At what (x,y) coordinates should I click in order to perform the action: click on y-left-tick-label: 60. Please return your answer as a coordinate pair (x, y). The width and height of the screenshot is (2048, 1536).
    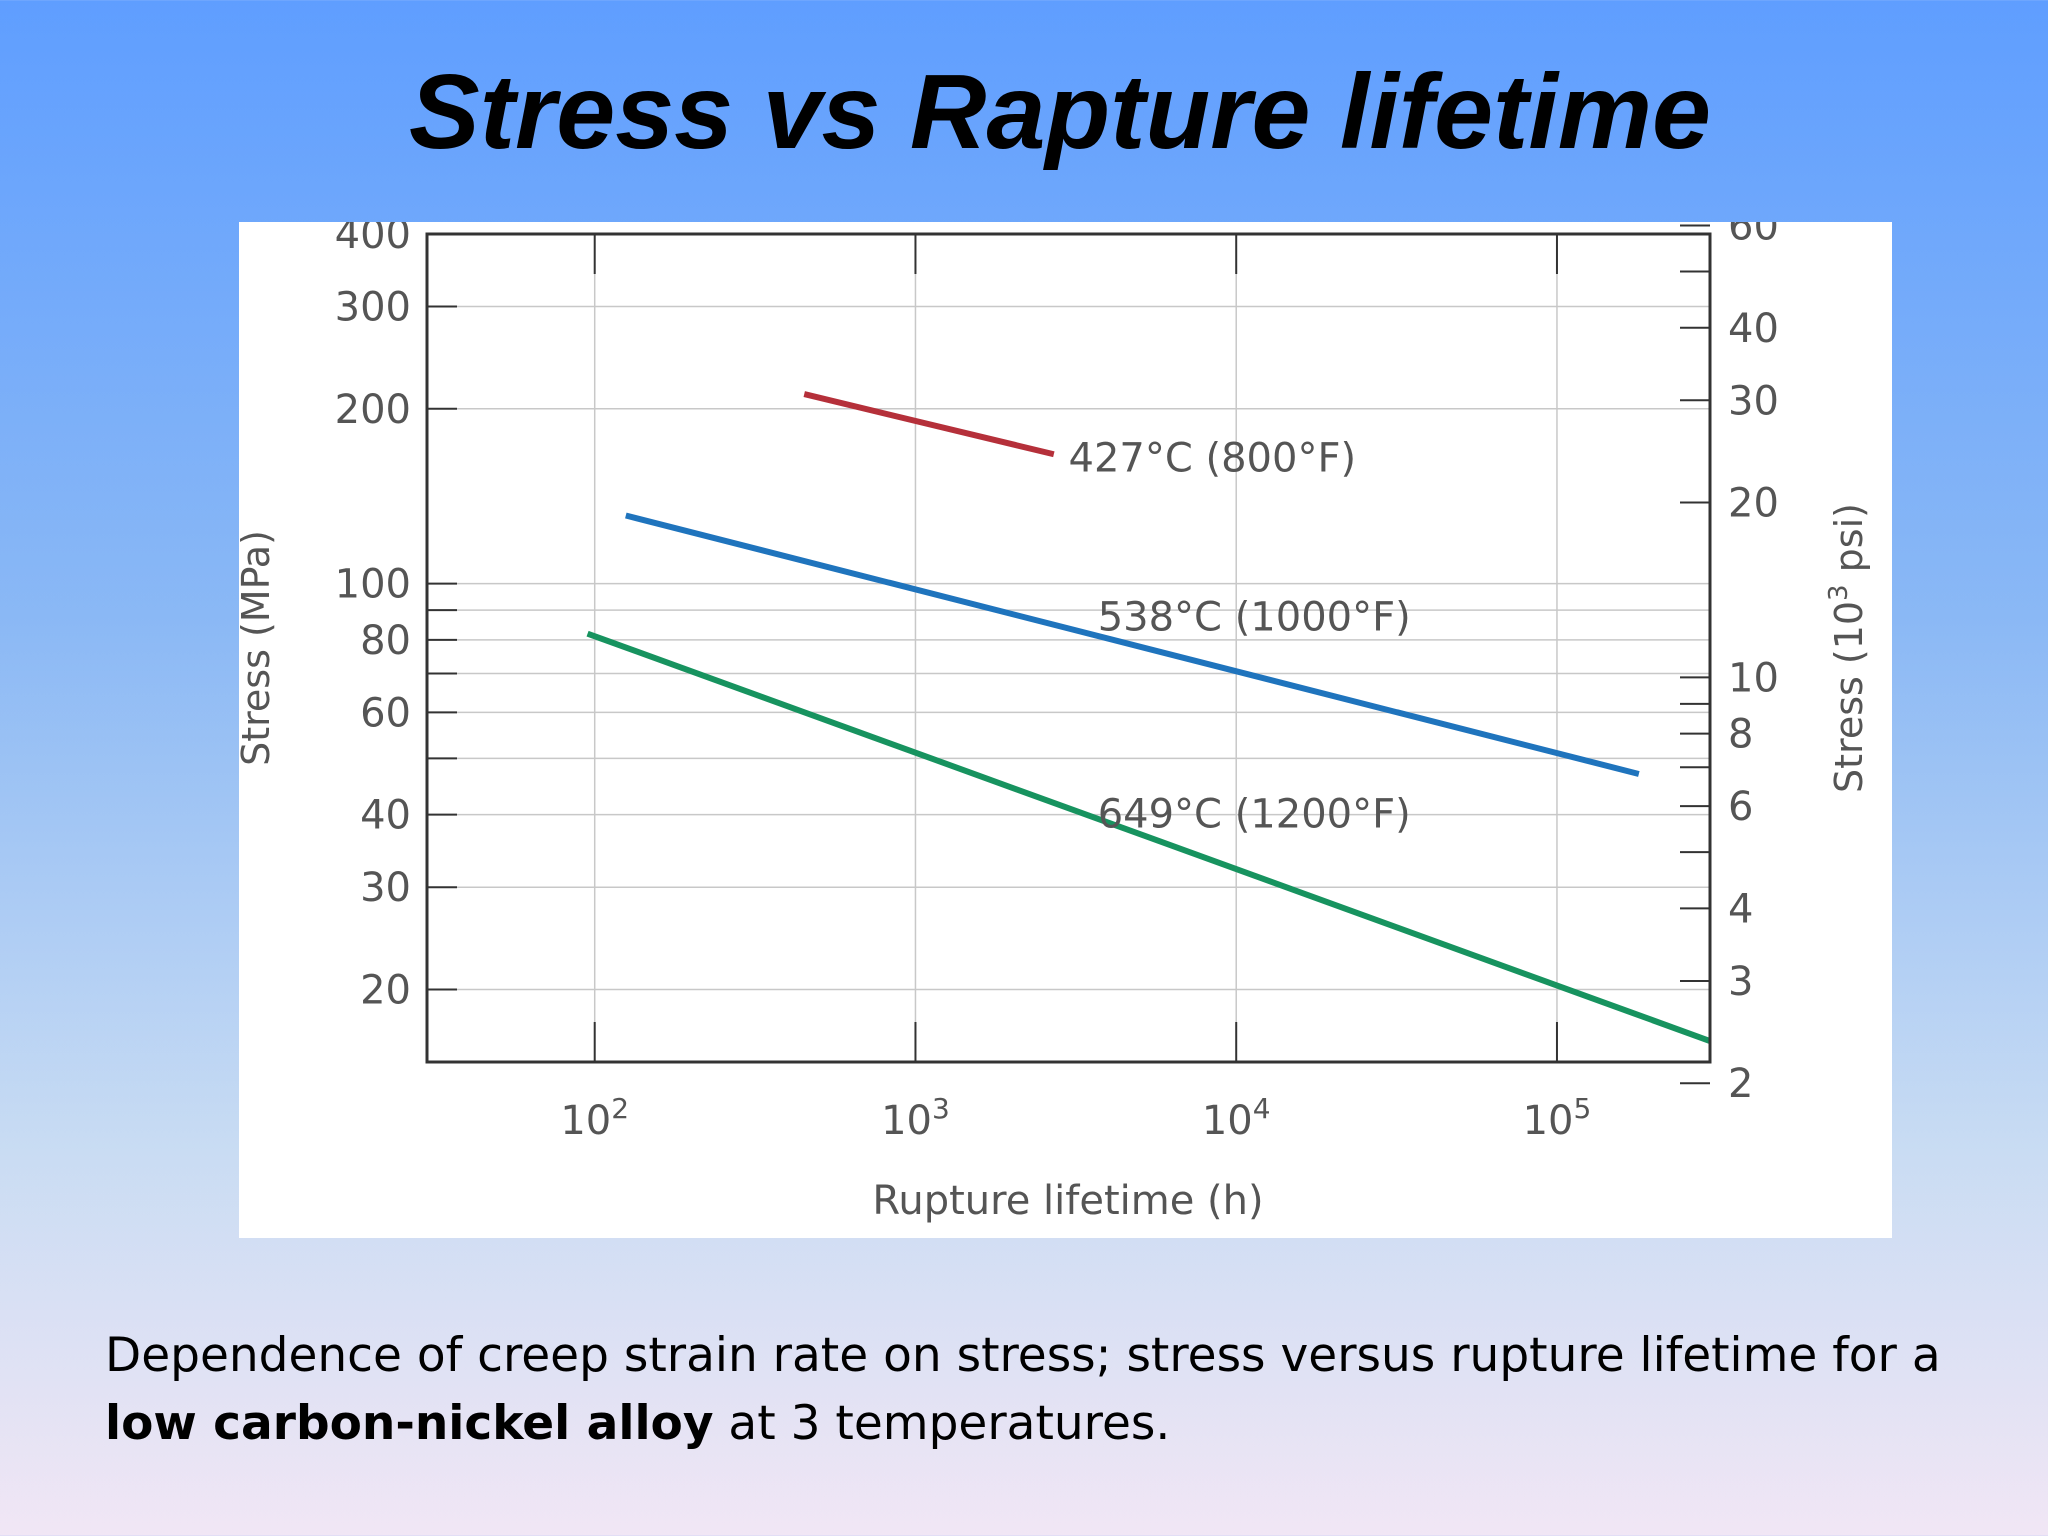
    Looking at the image, I should click on (385, 713).